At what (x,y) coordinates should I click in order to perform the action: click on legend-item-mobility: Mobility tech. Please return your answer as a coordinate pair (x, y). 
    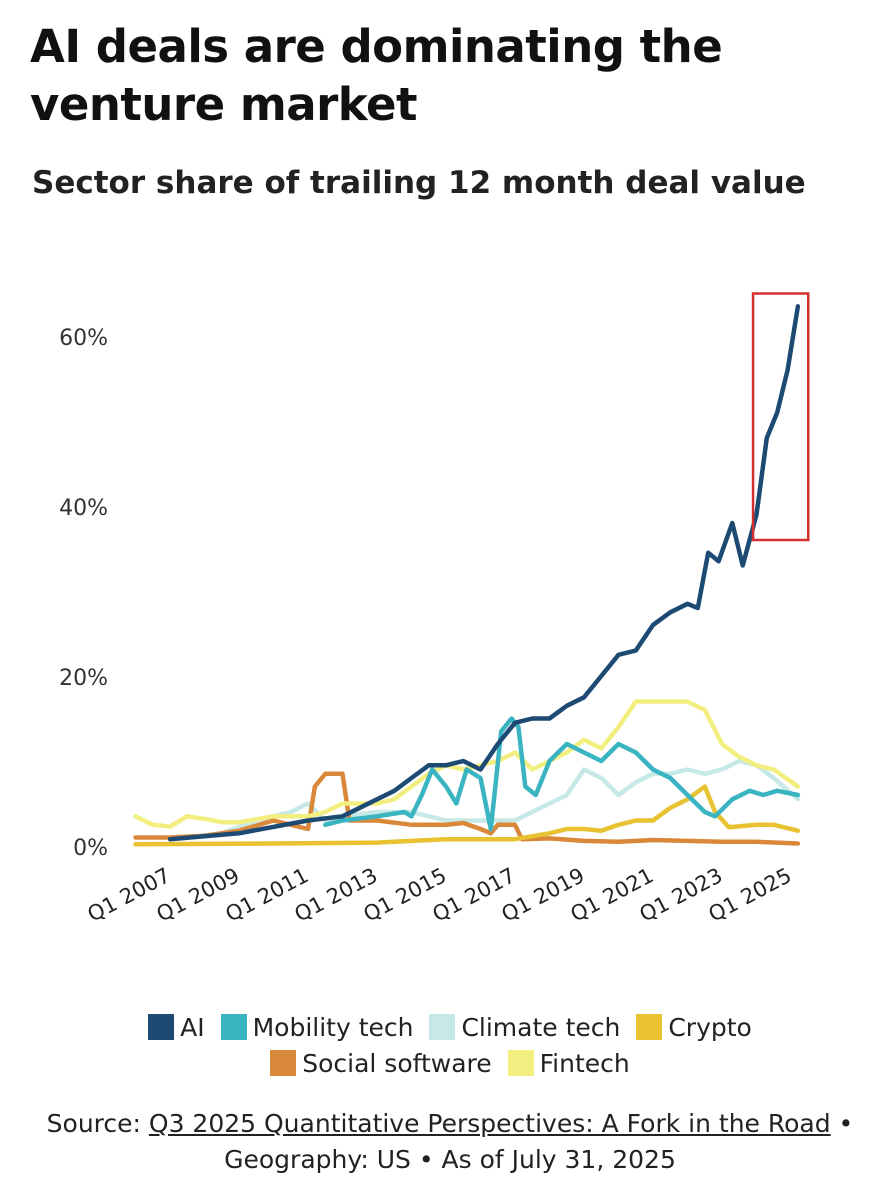
    Looking at the image, I should click on (317, 1028).